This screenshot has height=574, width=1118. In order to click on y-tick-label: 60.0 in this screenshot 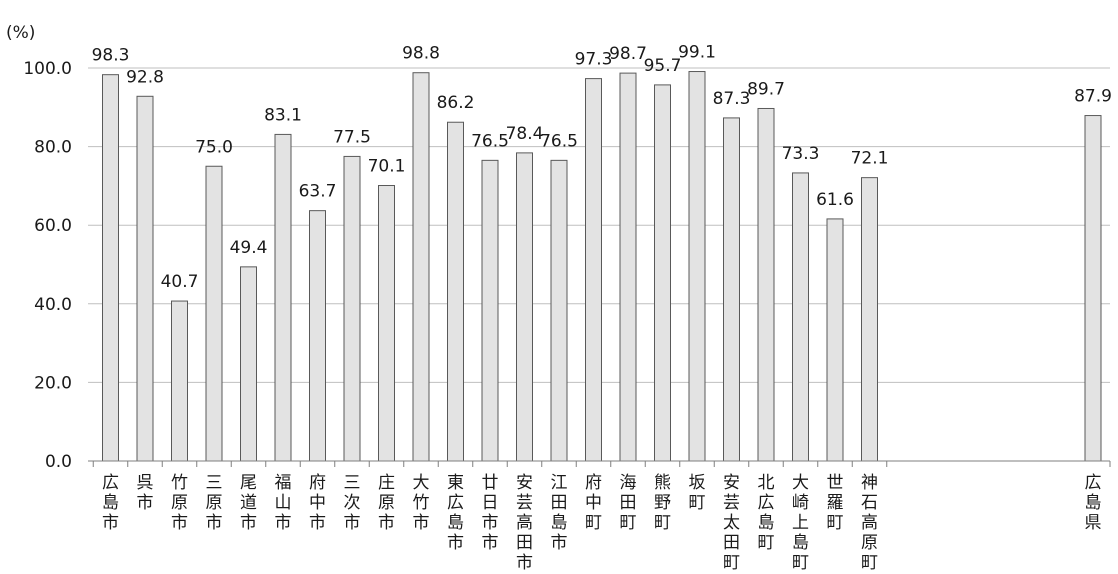, I will do `click(53, 226)`.